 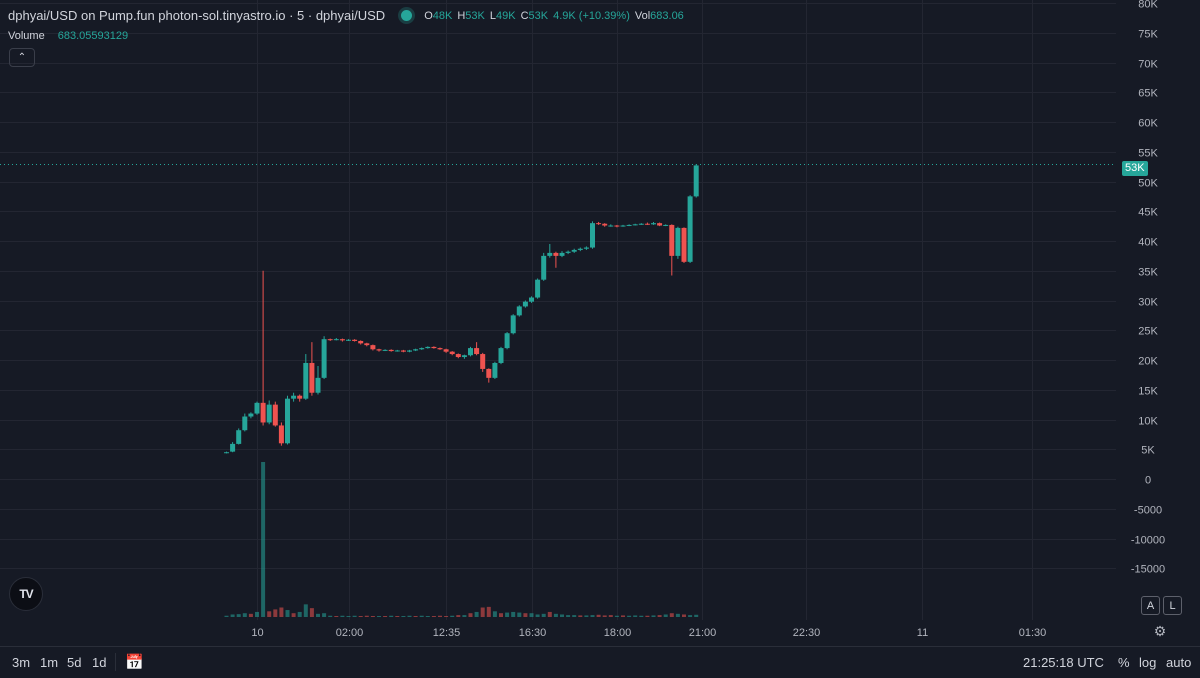 I want to click on auto-toggle: auto, so click(x=1179, y=662).